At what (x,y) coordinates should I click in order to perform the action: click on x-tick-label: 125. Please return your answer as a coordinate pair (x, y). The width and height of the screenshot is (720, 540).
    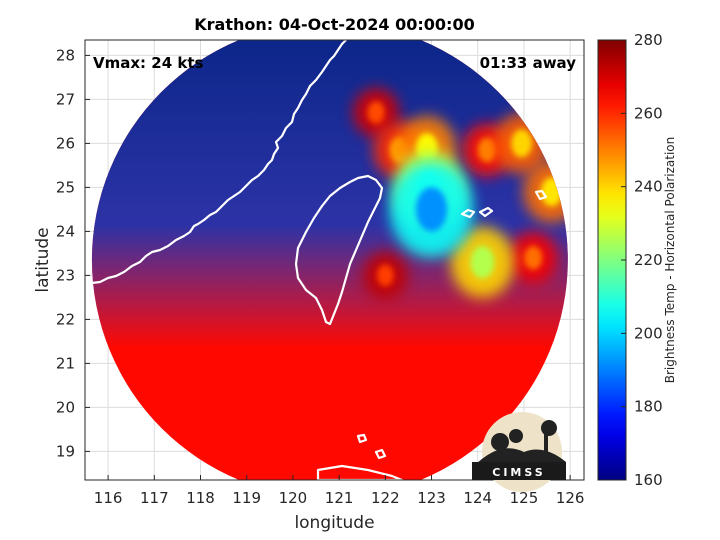
    Looking at the image, I should click on (524, 498).